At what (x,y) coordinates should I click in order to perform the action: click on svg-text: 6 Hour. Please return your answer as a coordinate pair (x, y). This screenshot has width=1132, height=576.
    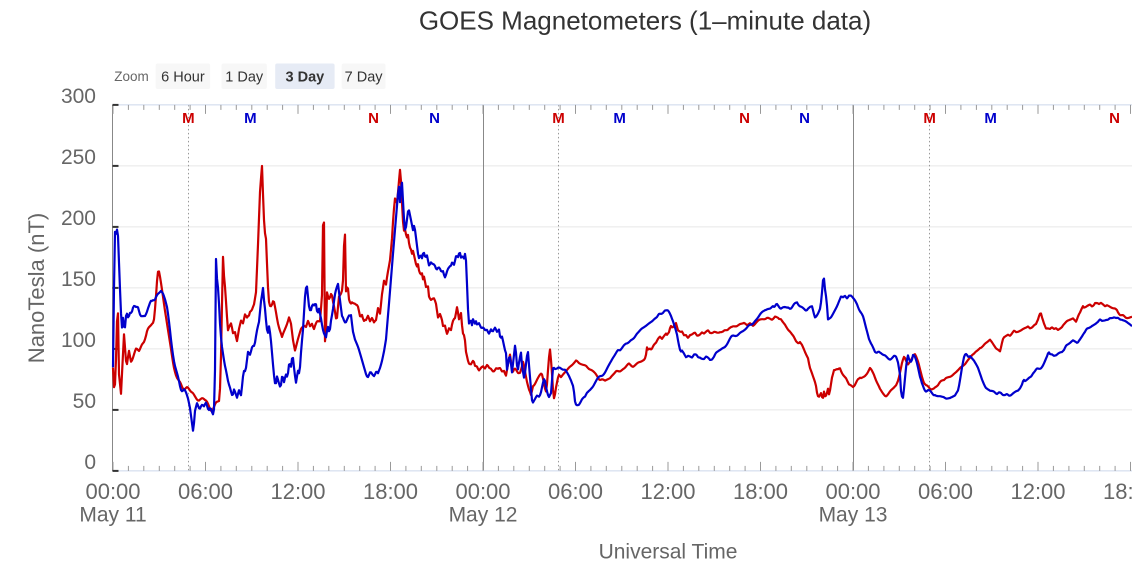
    Looking at the image, I should click on (183, 78).